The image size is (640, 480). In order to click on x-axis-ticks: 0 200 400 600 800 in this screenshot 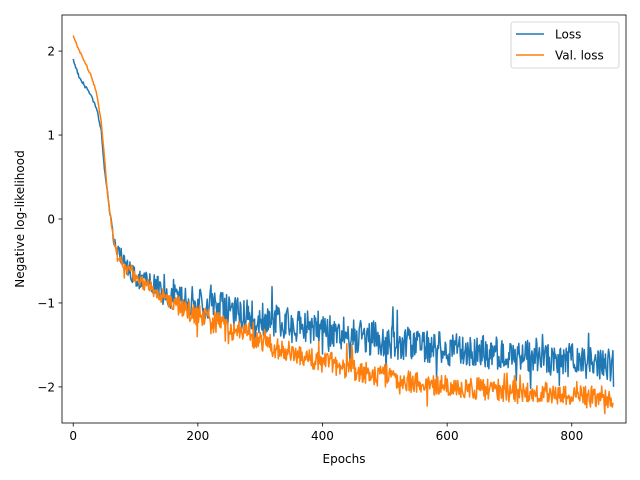, I will do `click(326, 433)`.